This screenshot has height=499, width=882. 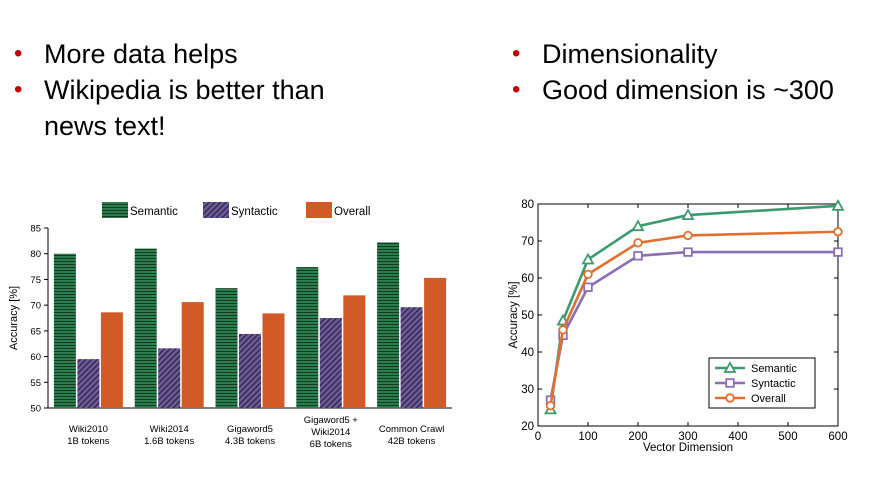 I want to click on bullet-item: • Dimensionality, so click(x=691, y=54).